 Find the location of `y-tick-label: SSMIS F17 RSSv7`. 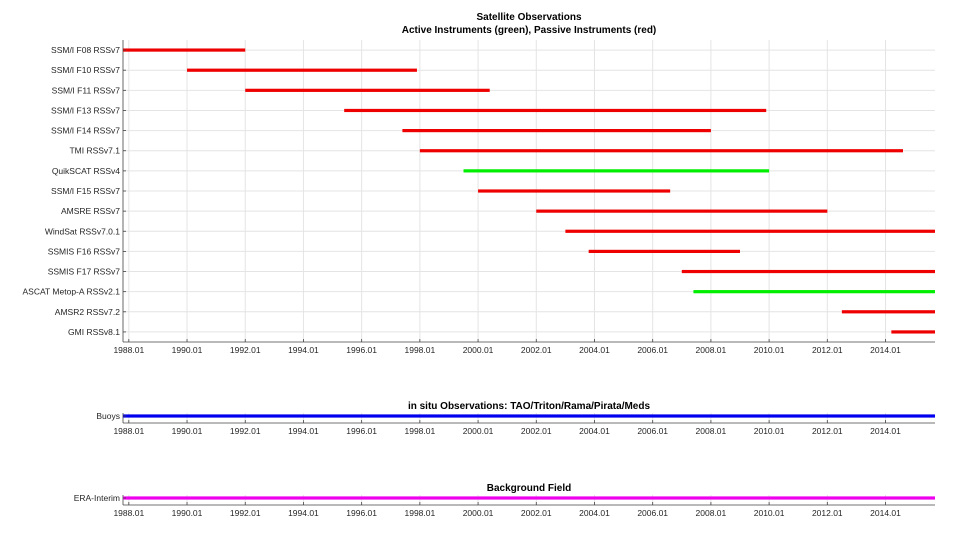

y-tick-label: SSMIS F17 RSSv7 is located at coordinates (84, 272).